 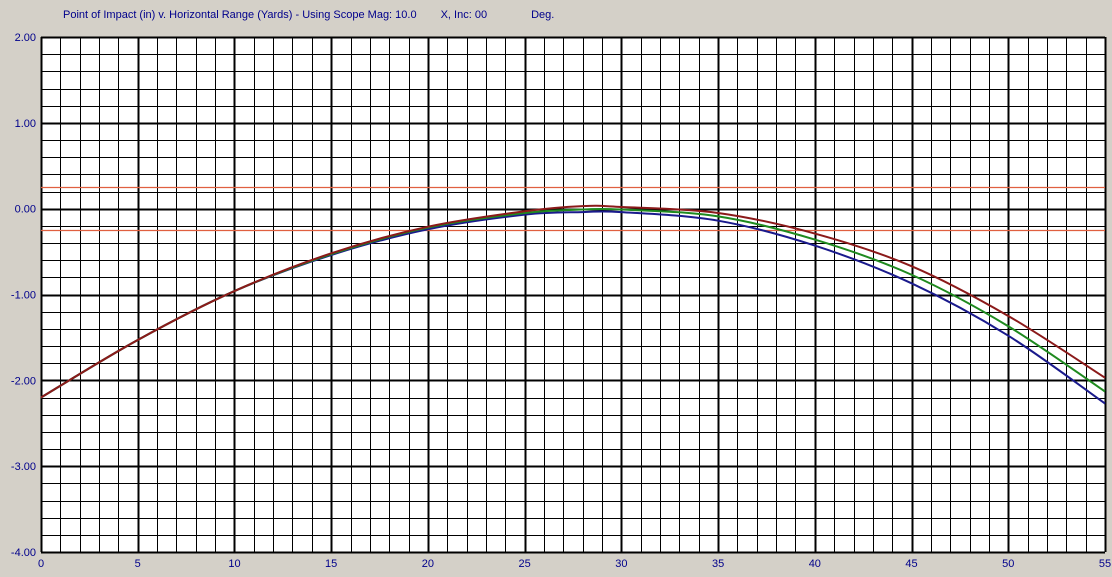 I want to click on x-tick-label: 10, so click(x=234, y=564).